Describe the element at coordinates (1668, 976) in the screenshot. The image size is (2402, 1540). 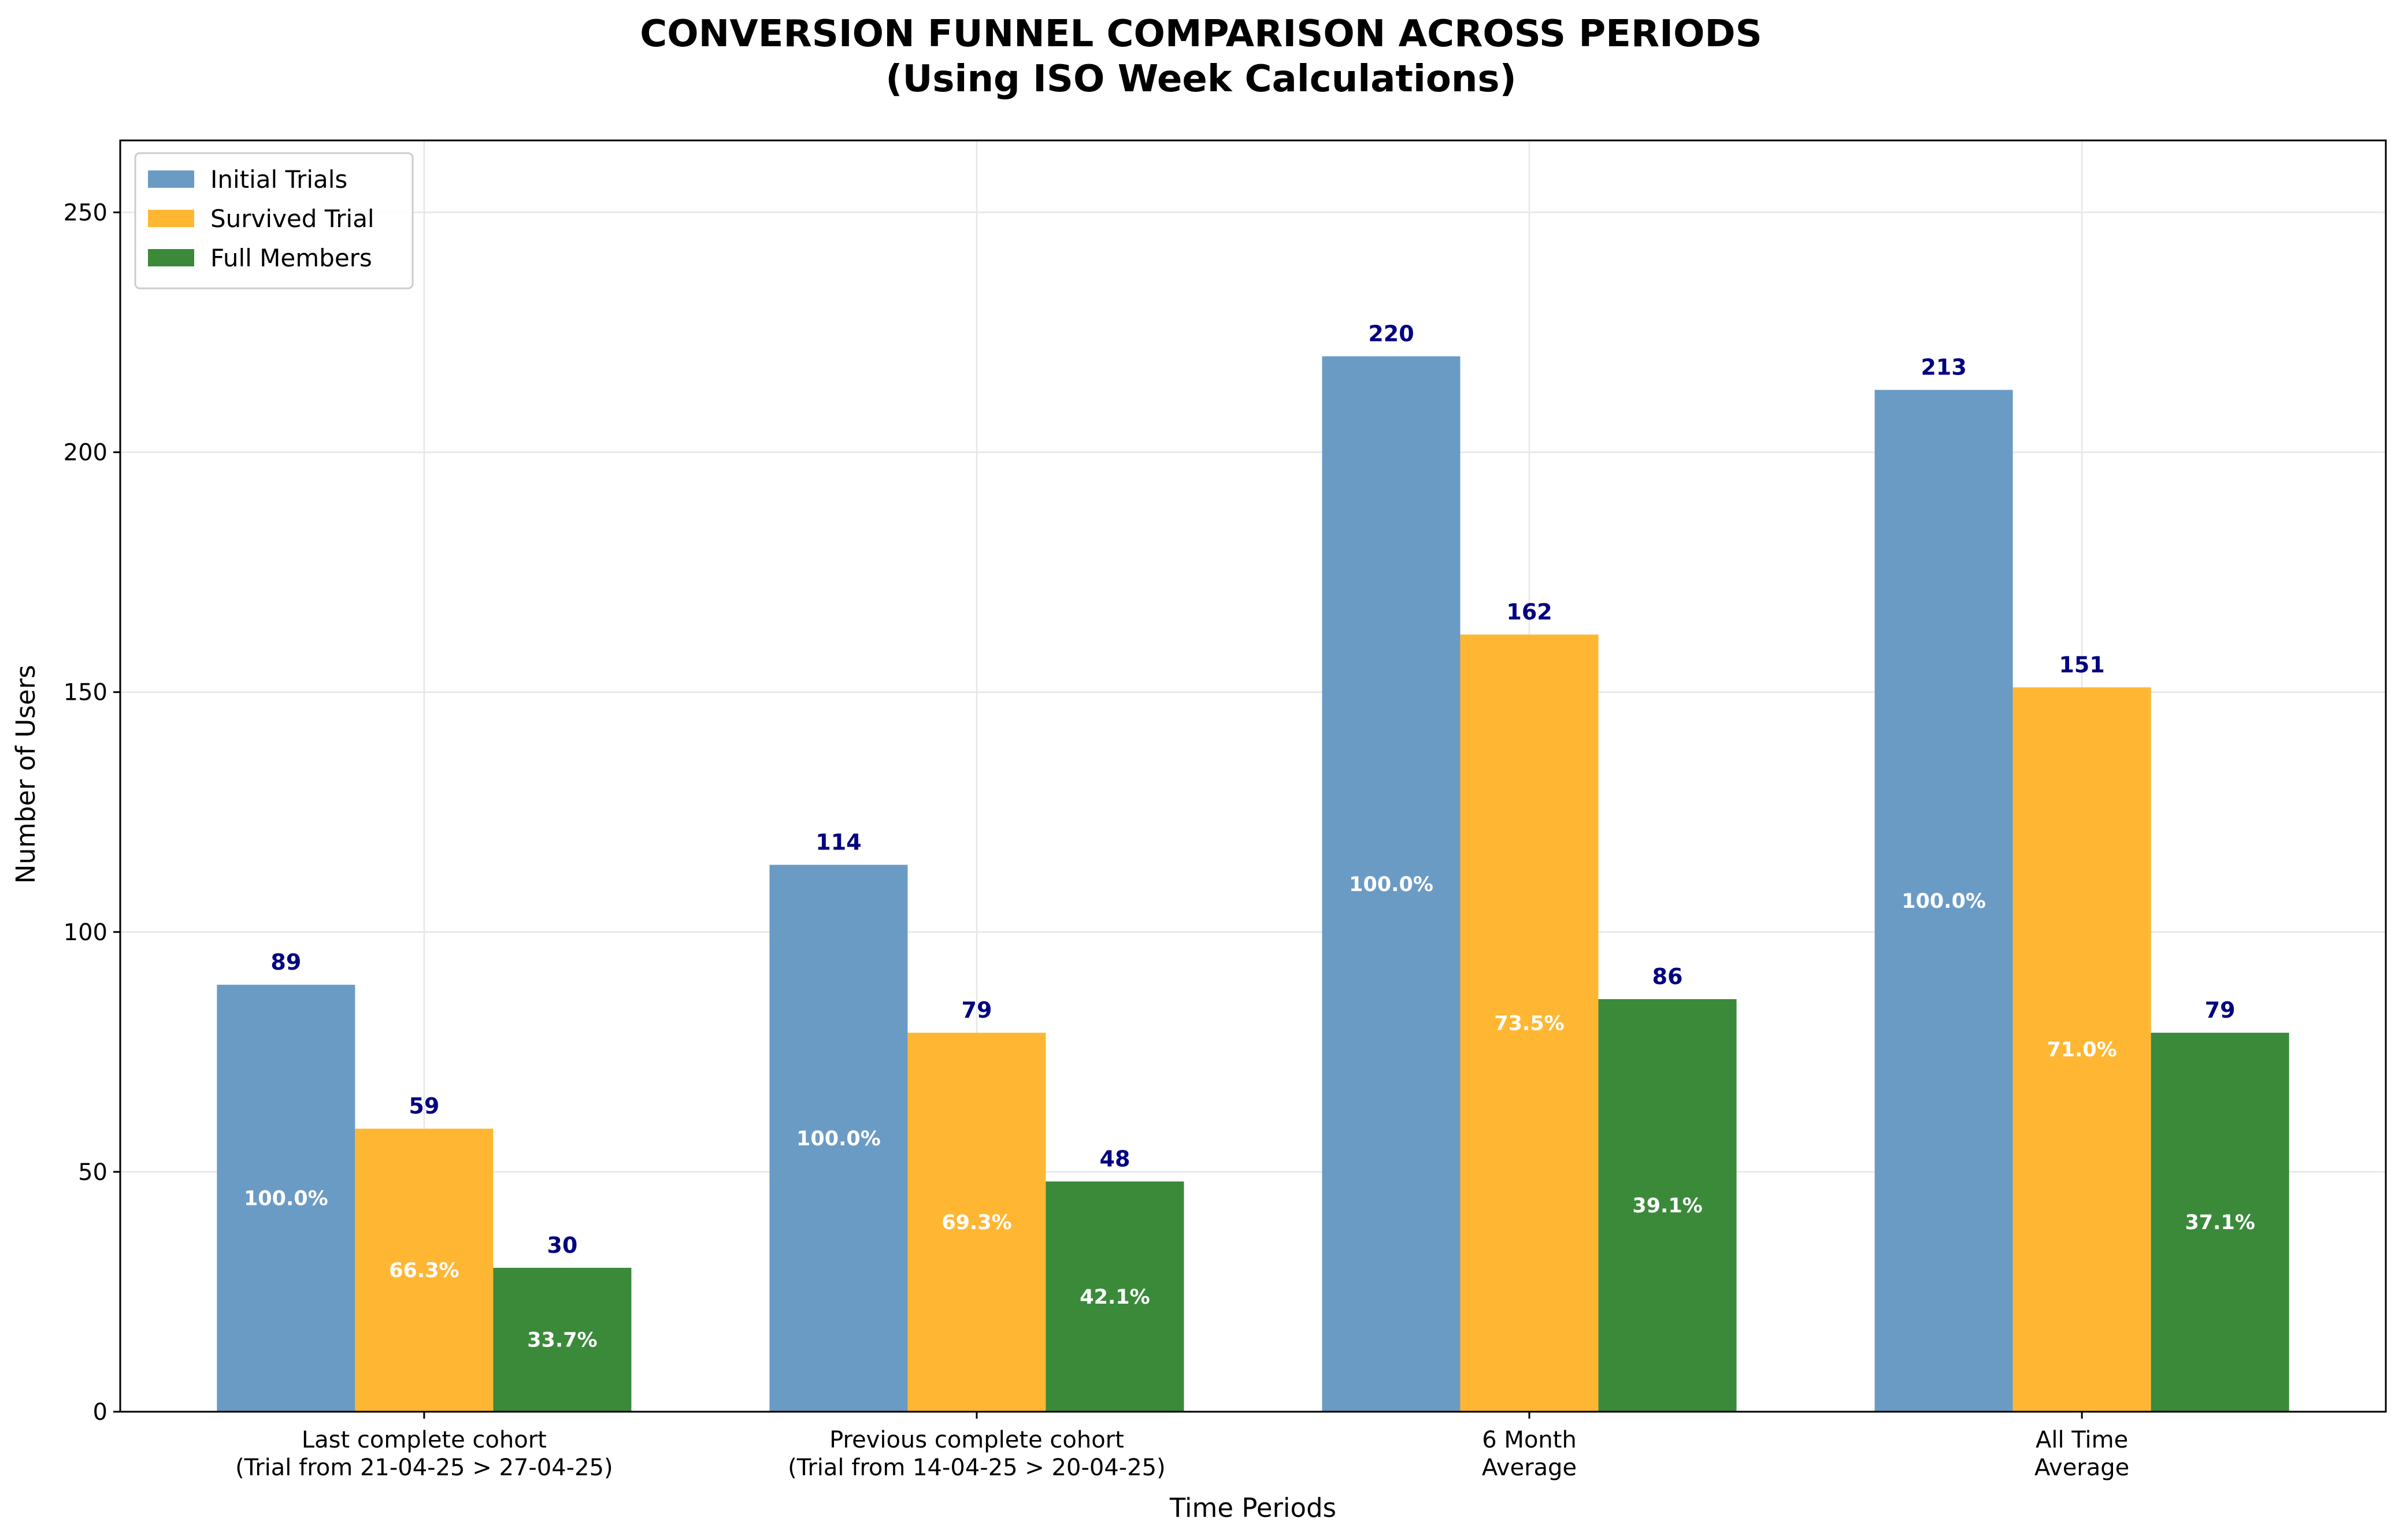
I see `bar-value-label: 86` at that location.